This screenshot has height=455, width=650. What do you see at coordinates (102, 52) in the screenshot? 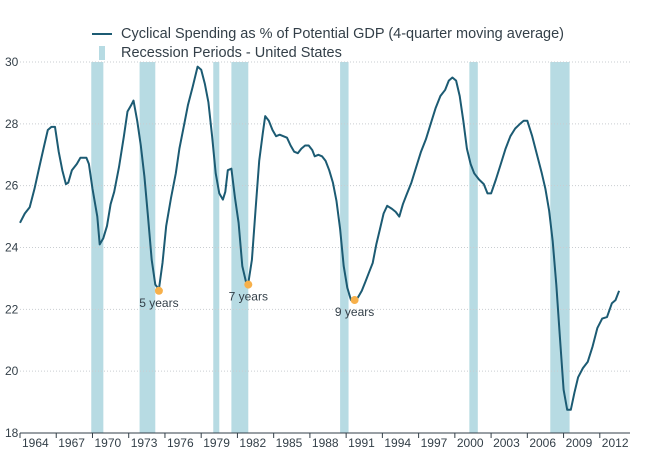
I see `legend-box-swatch` at bounding box center [102, 52].